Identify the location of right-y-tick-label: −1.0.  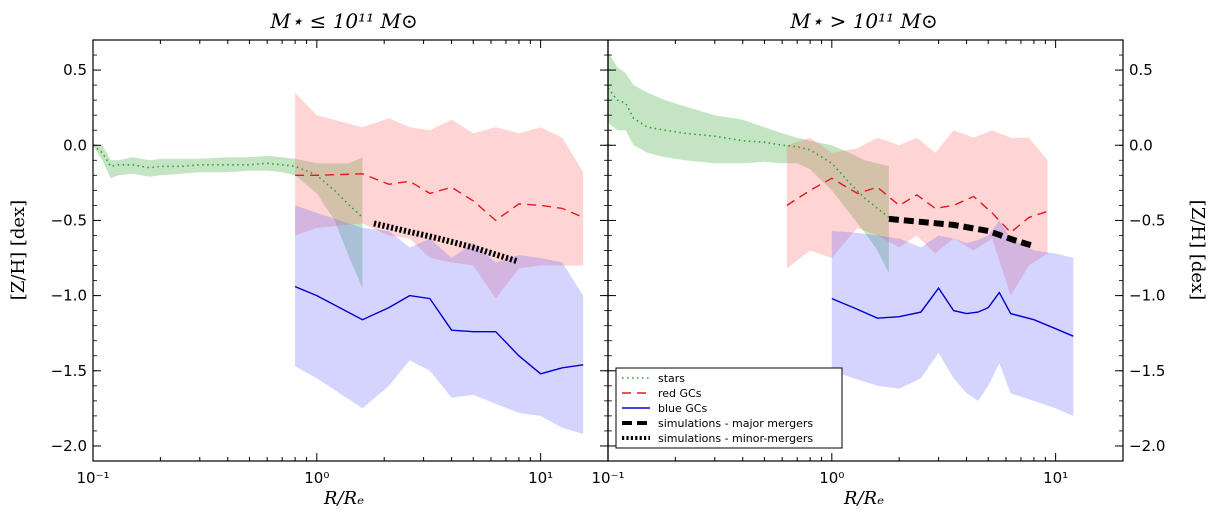
(1147, 296).